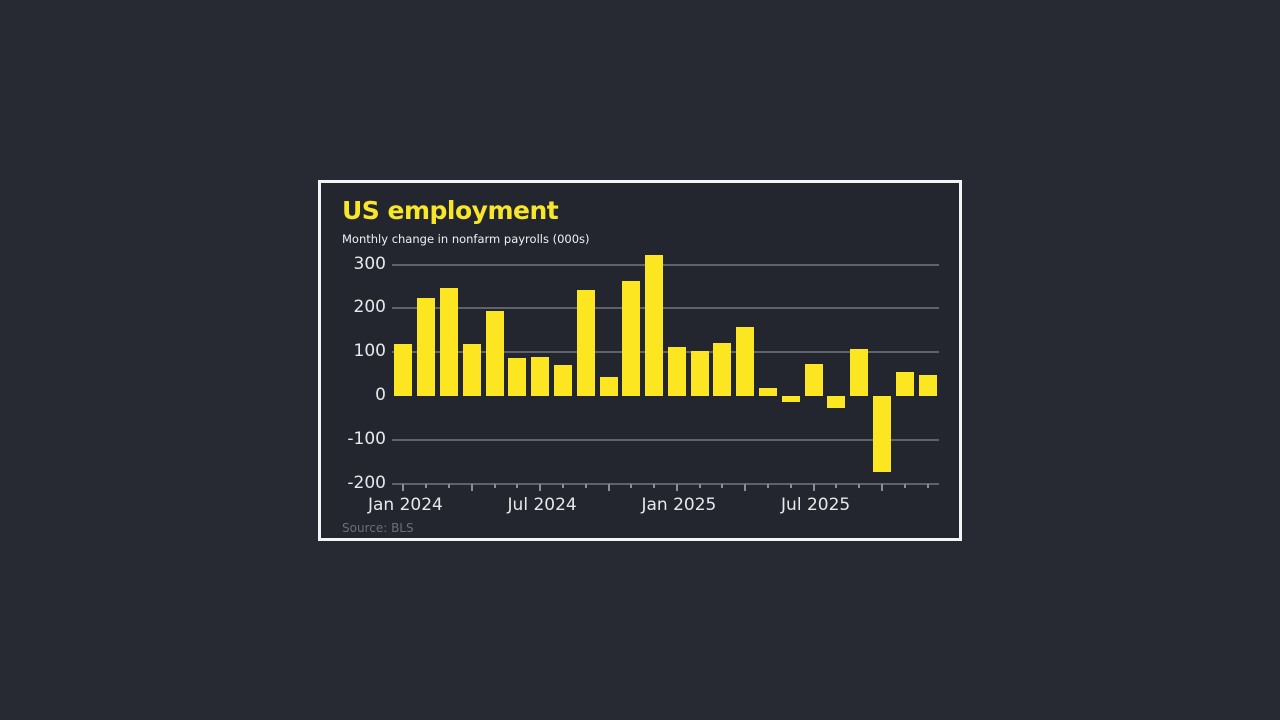 This screenshot has height=720, width=1280. I want to click on x-axis-label: Jan 2024, so click(405, 504).